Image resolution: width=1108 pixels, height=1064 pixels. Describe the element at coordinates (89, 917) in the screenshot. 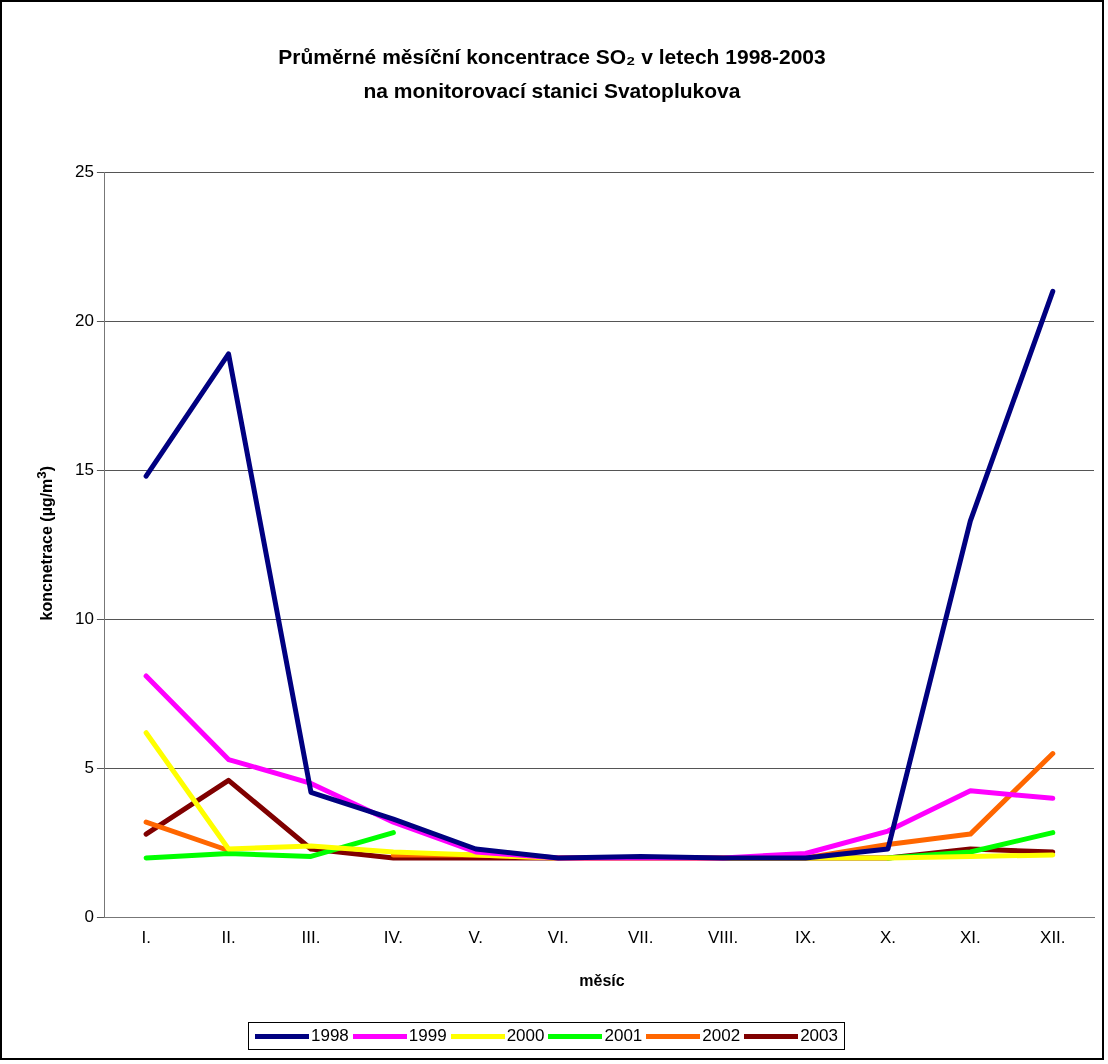

I see `y-tick-label: 0` at that location.